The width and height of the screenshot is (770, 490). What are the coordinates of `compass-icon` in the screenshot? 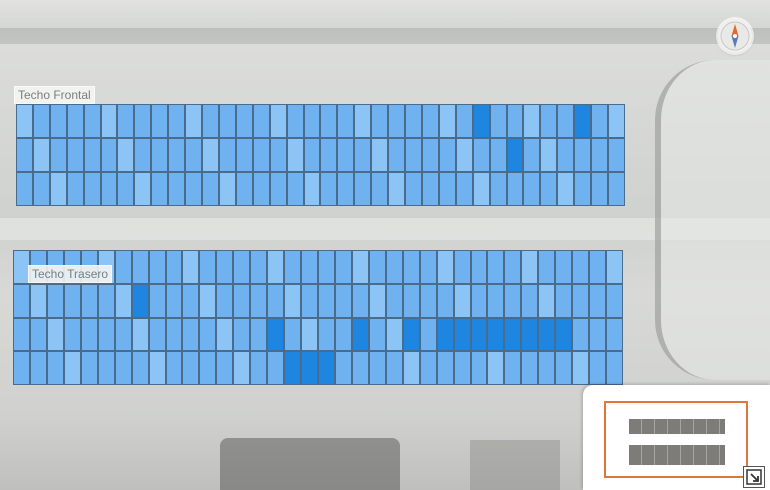 It's located at (735, 36).